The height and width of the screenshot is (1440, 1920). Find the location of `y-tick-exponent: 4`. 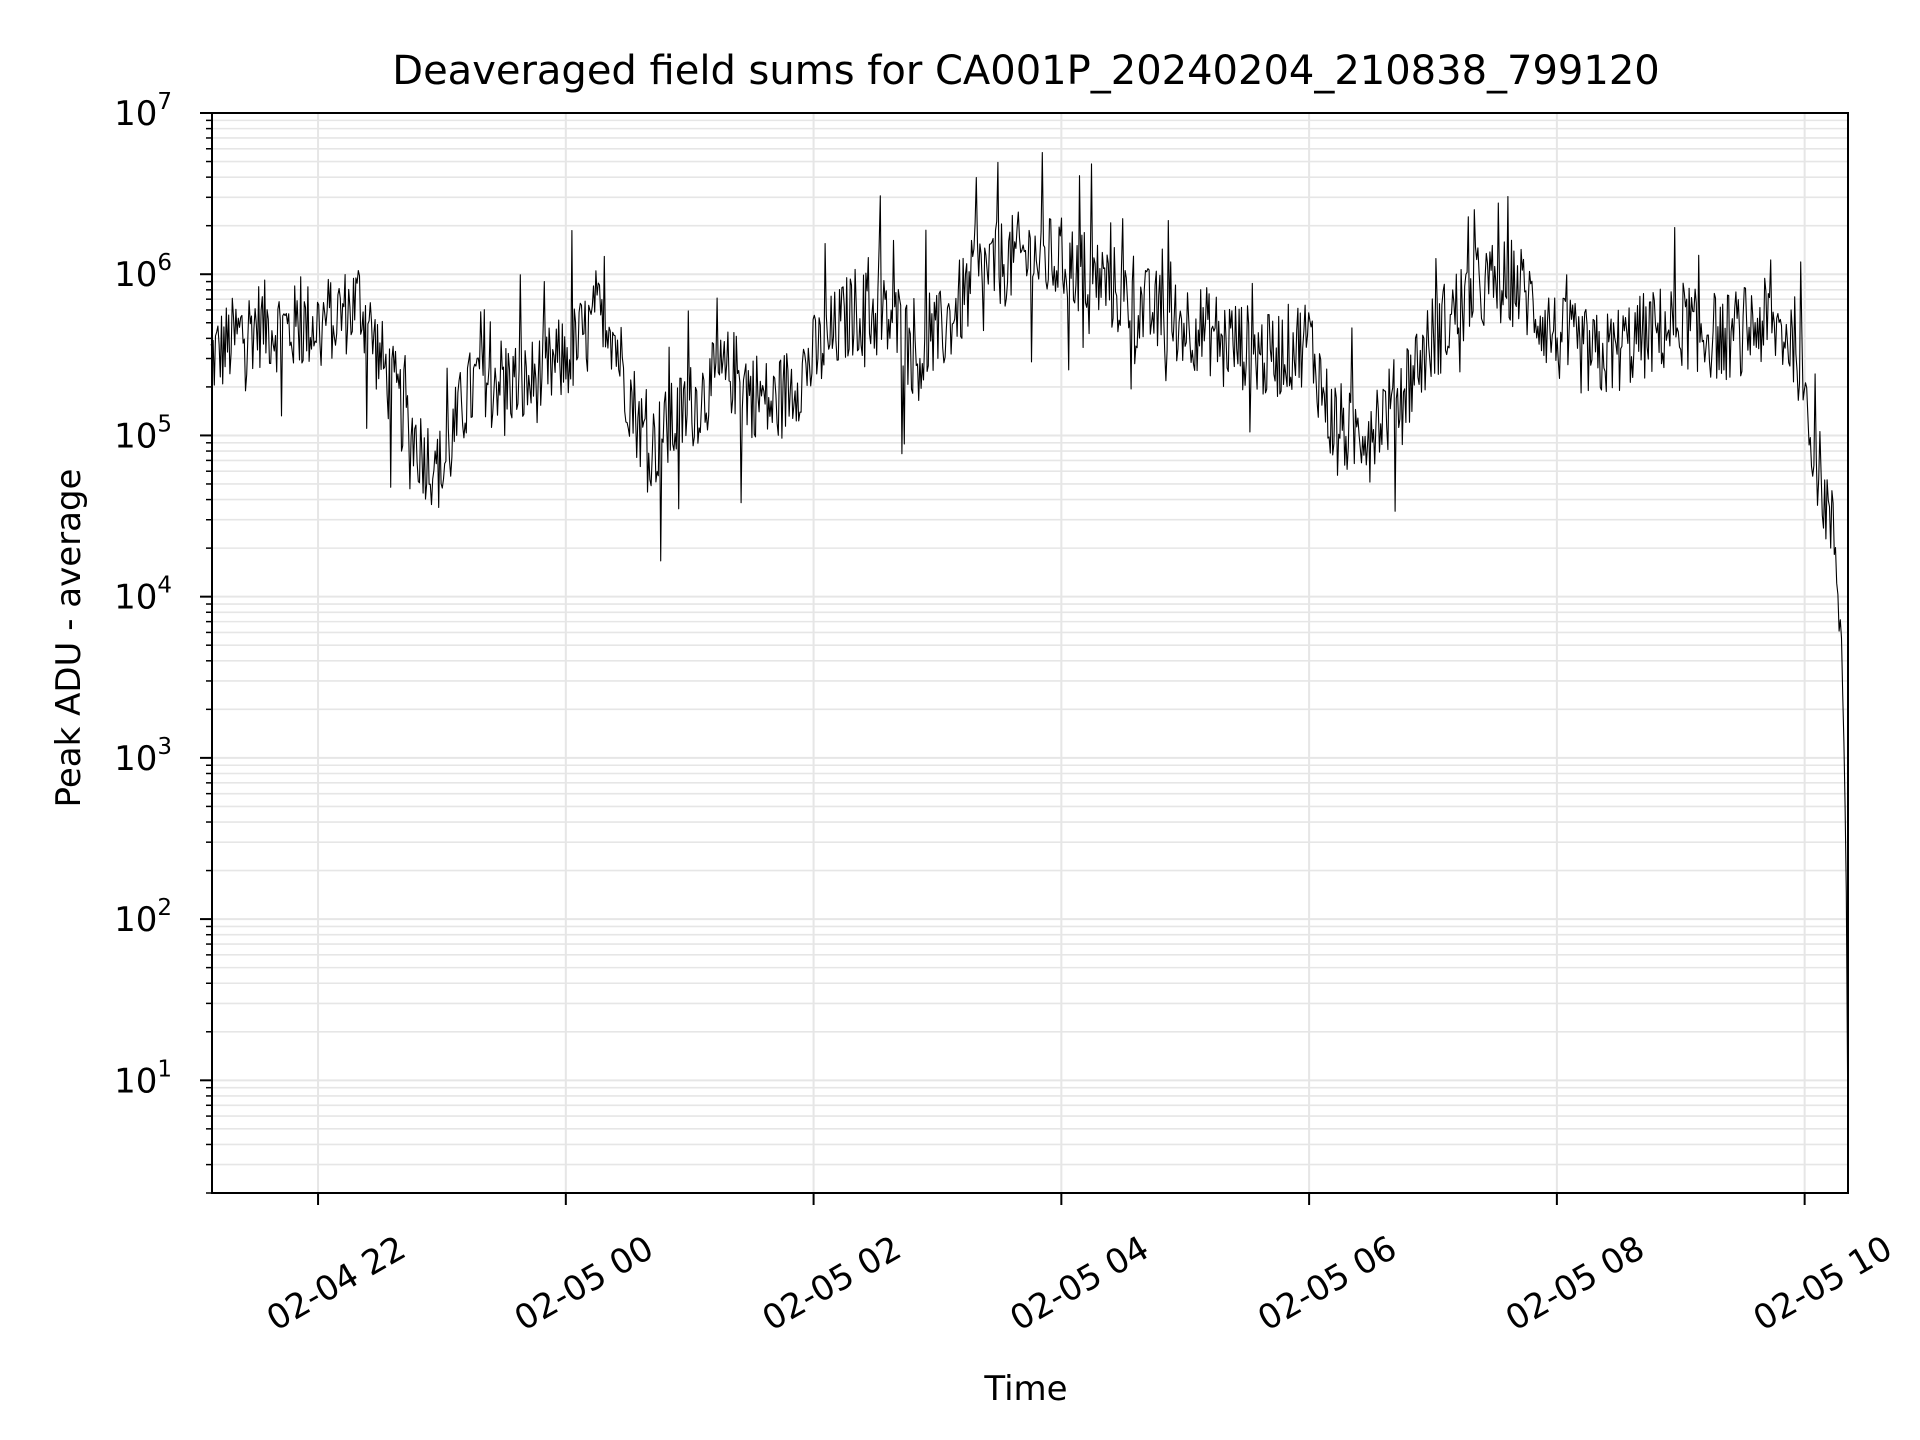

y-tick-exponent: 4 is located at coordinates (164, 586).